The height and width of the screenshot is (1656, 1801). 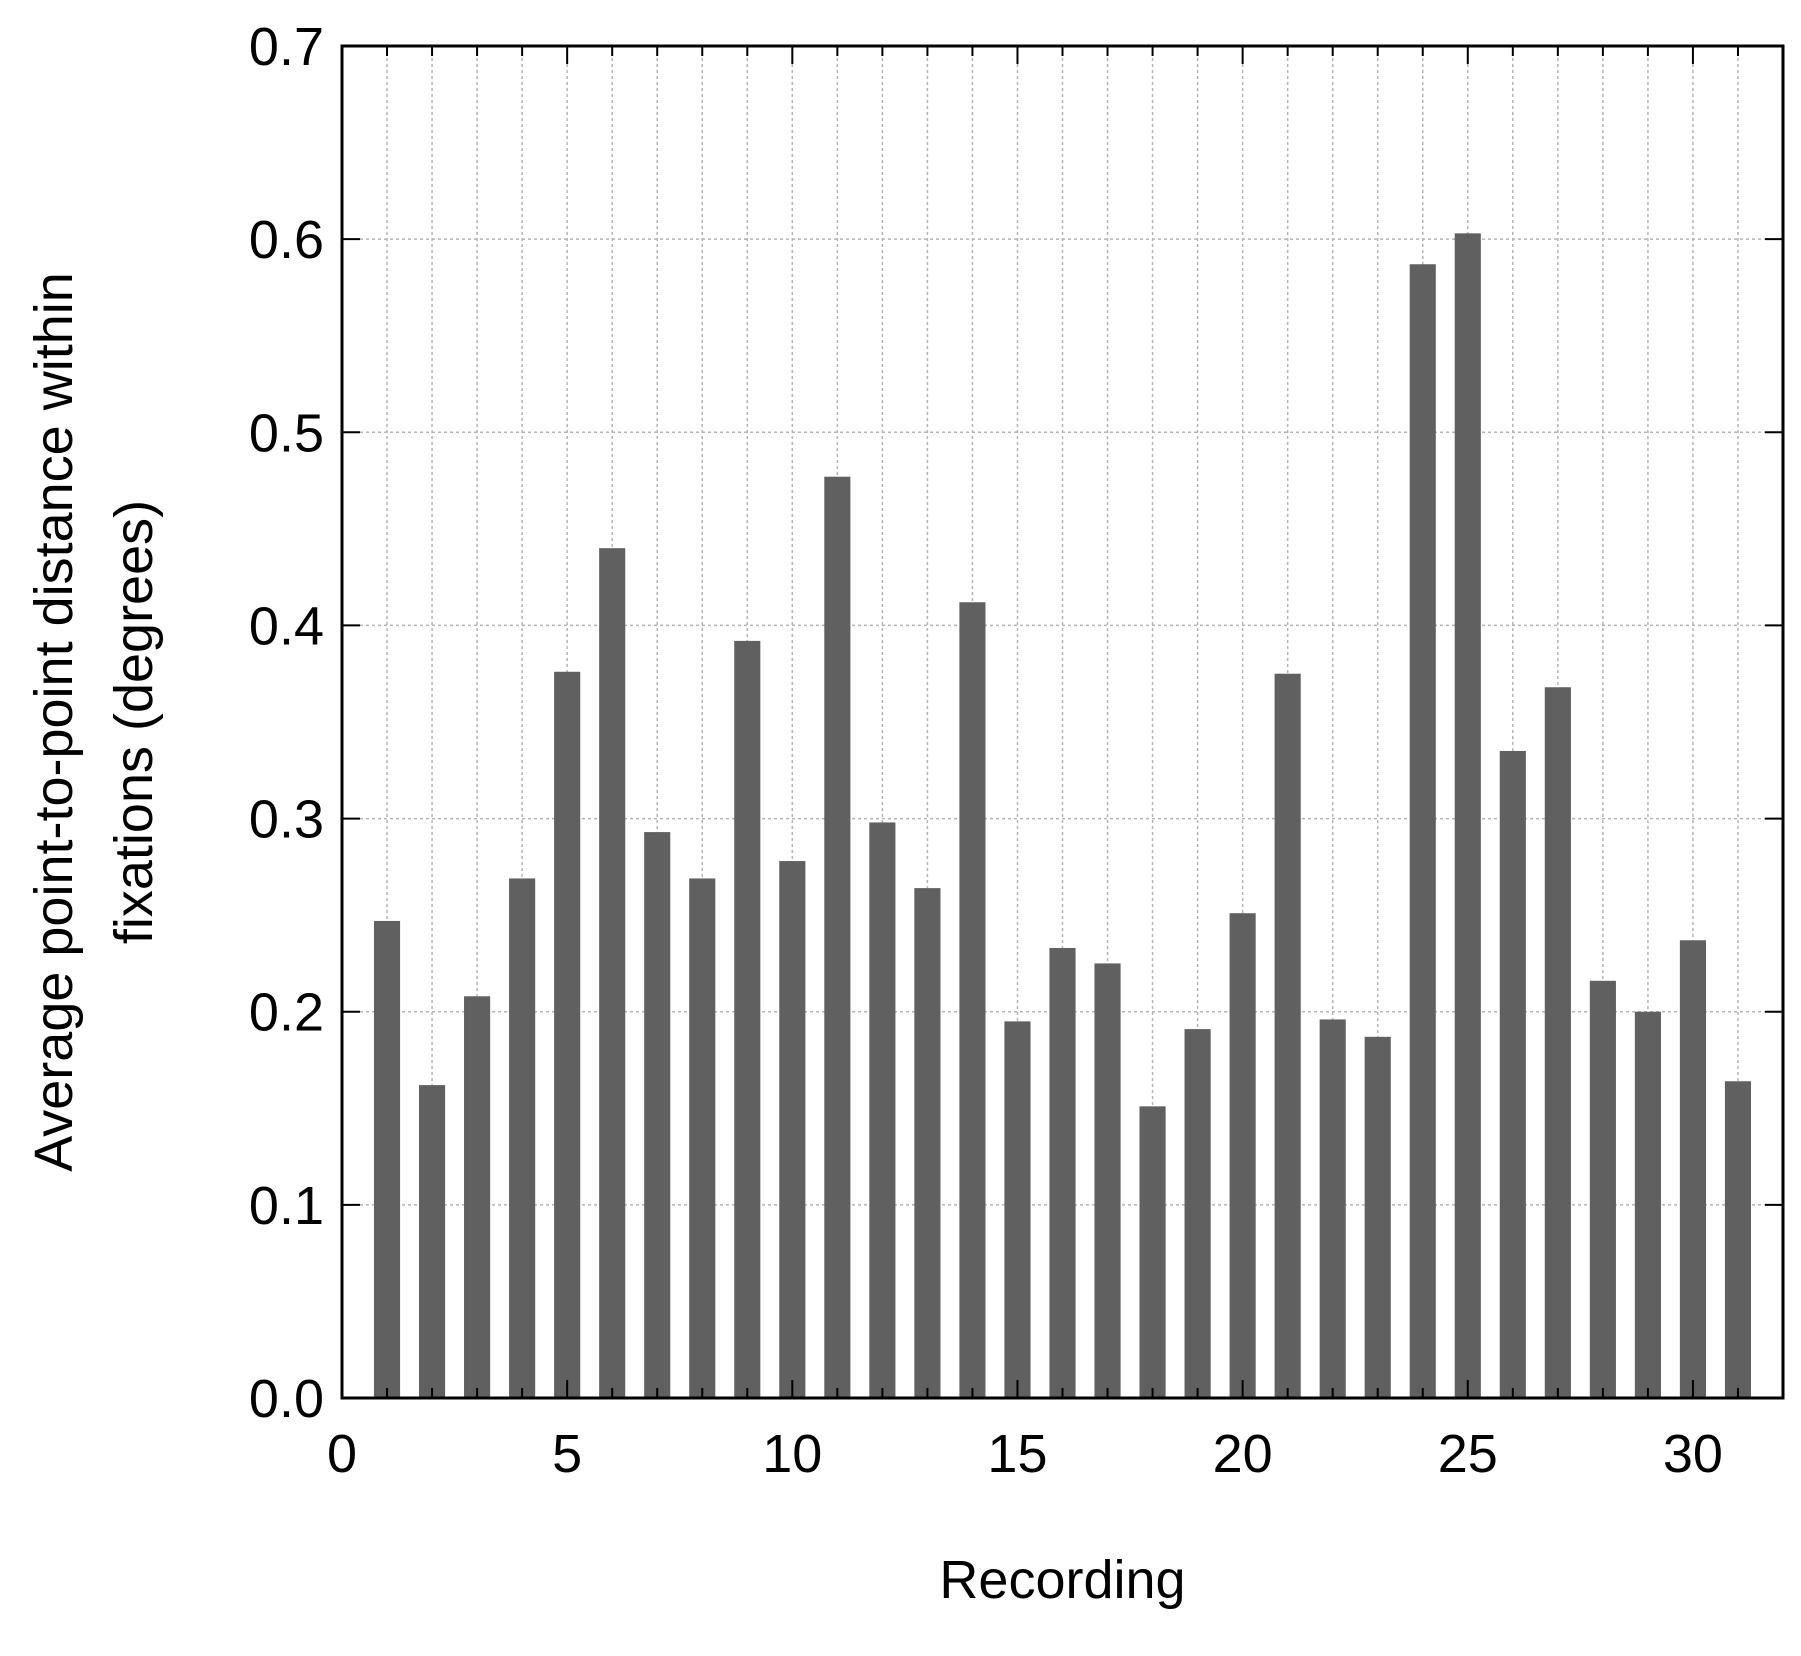 What do you see at coordinates (1062, 1580) in the screenshot?
I see `x-axis-title: Recording` at bounding box center [1062, 1580].